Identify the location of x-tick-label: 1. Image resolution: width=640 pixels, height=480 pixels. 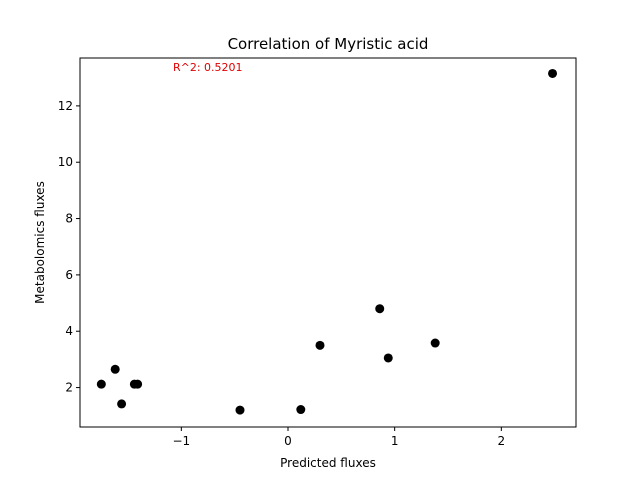
(395, 441).